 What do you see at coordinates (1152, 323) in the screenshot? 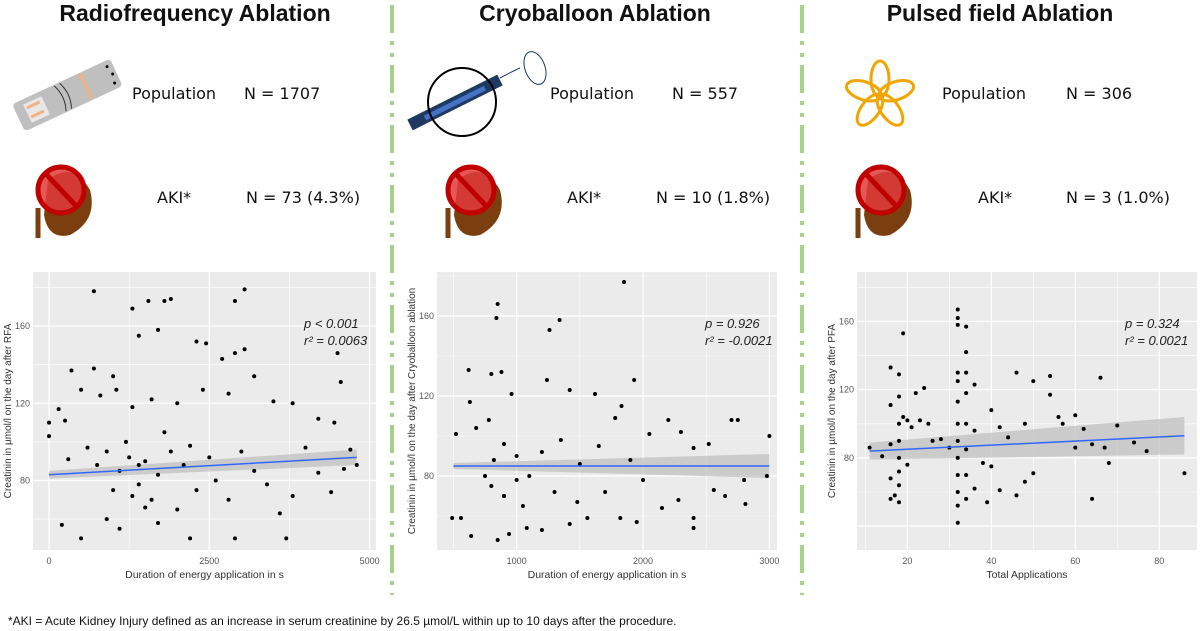
I see `p-value-annotation: p = 0.324` at bounding box center [1152, 323].